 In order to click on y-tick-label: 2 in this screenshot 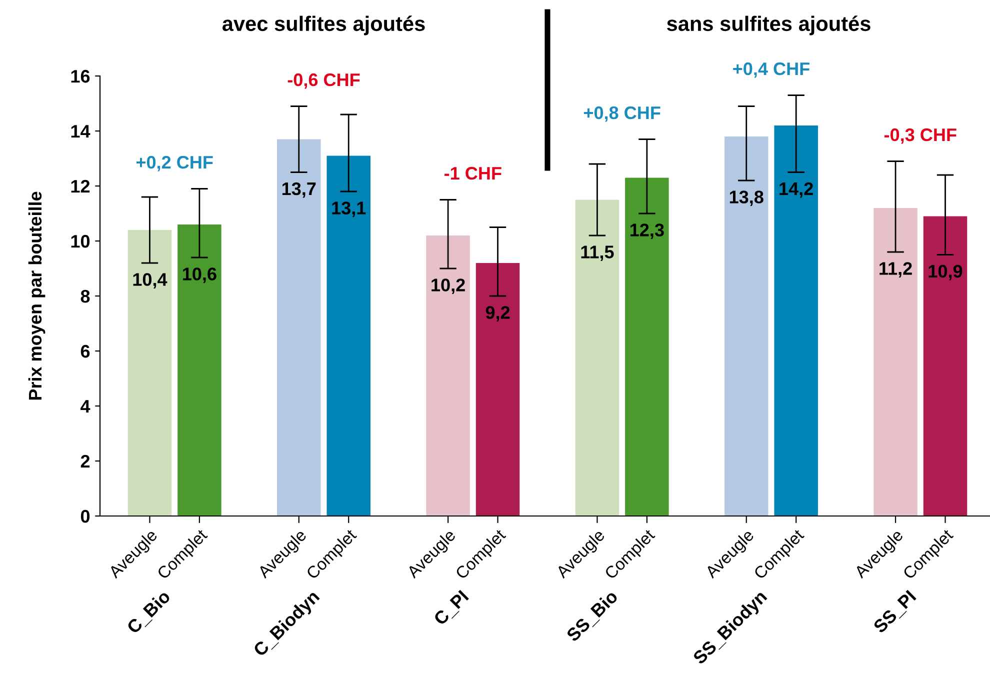, I will do `click(85, 461)`.